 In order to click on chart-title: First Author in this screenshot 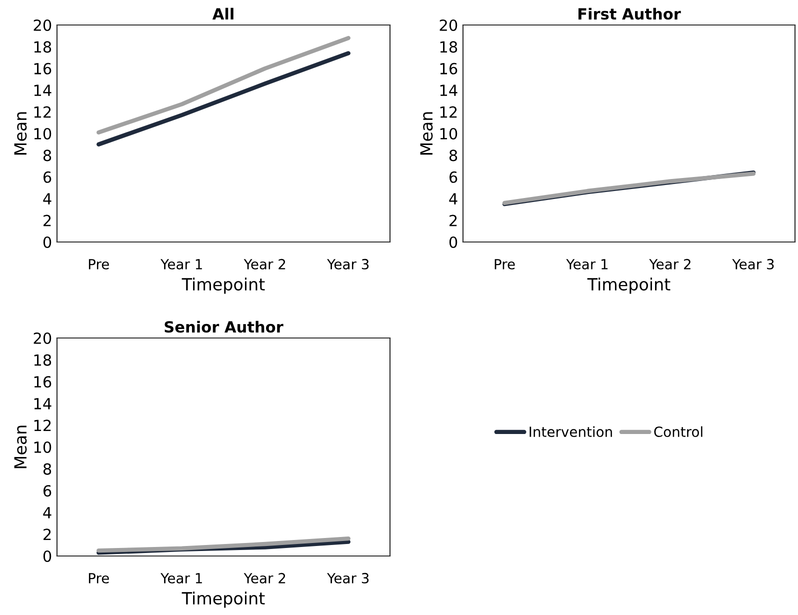, I will do `click(629, 14)`.